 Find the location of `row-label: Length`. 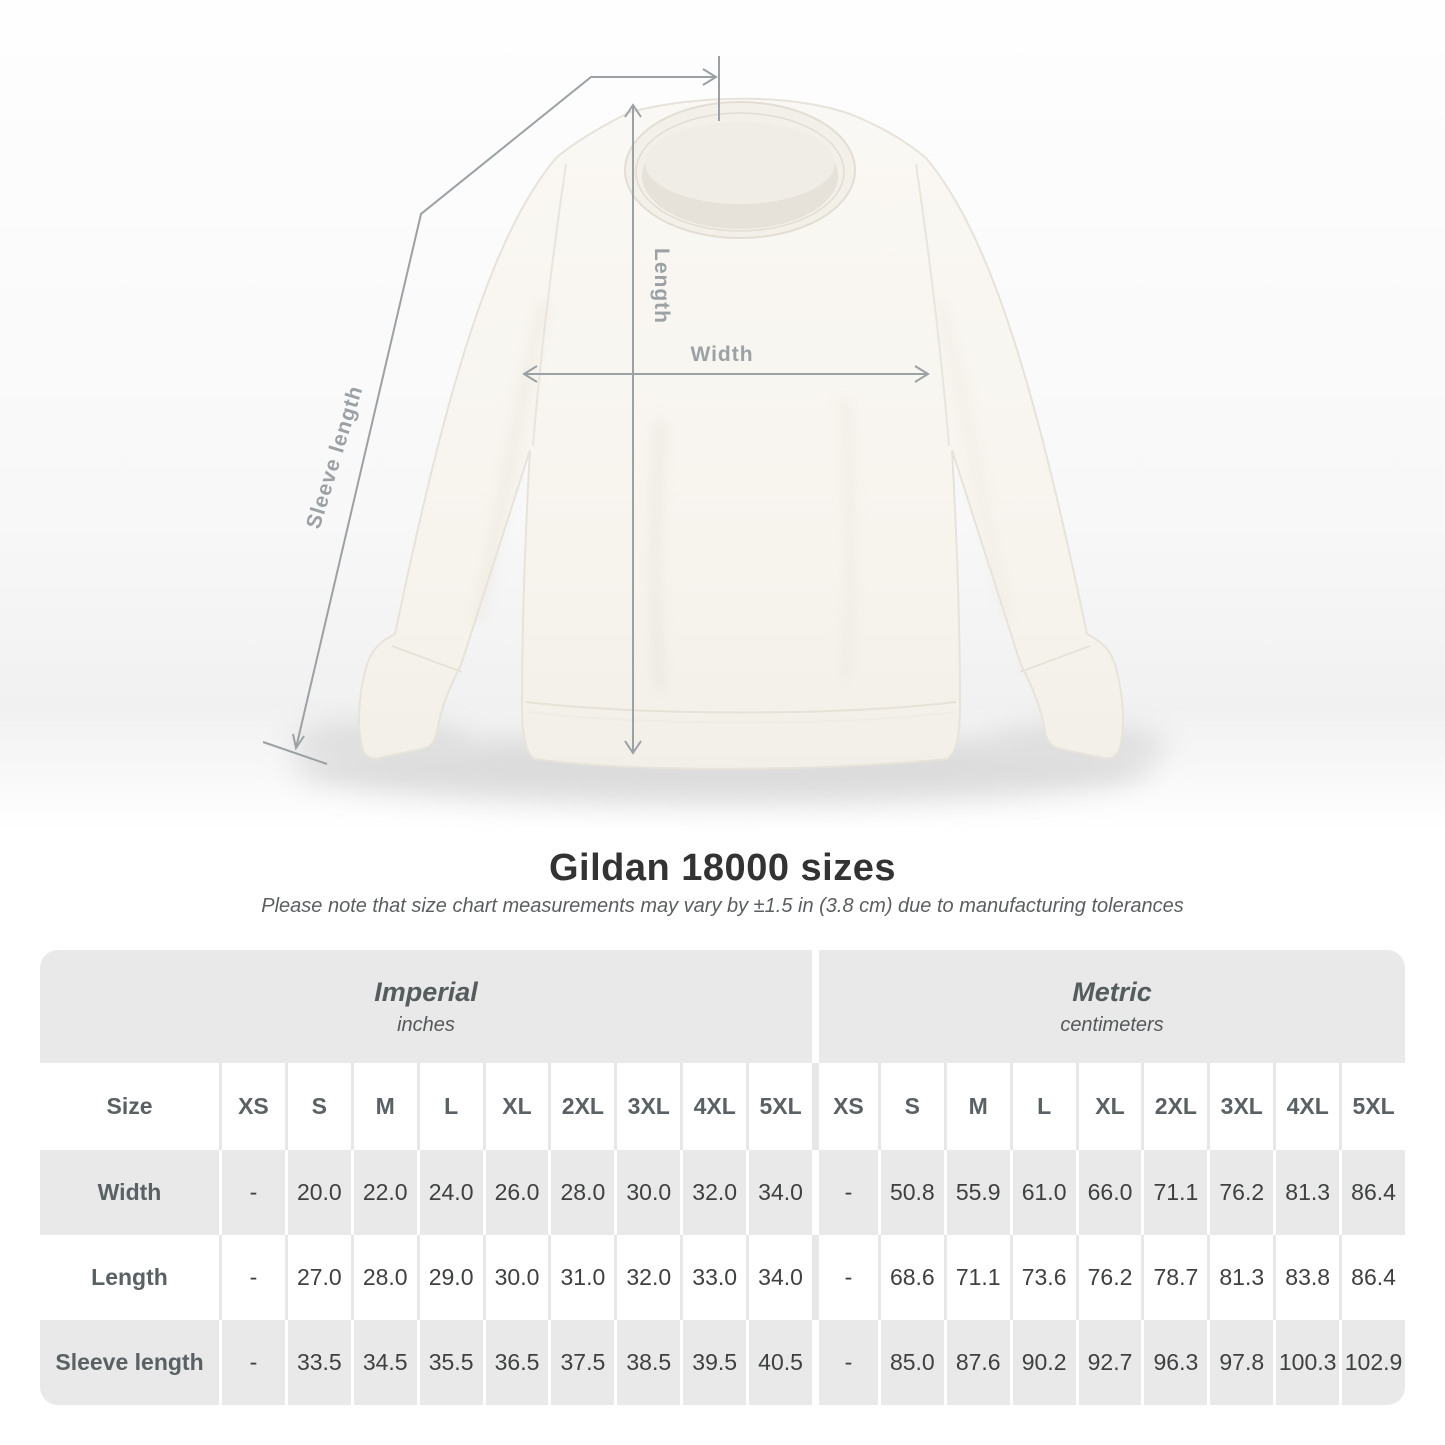

row-label: Length is located at coordinates (129, 1277).